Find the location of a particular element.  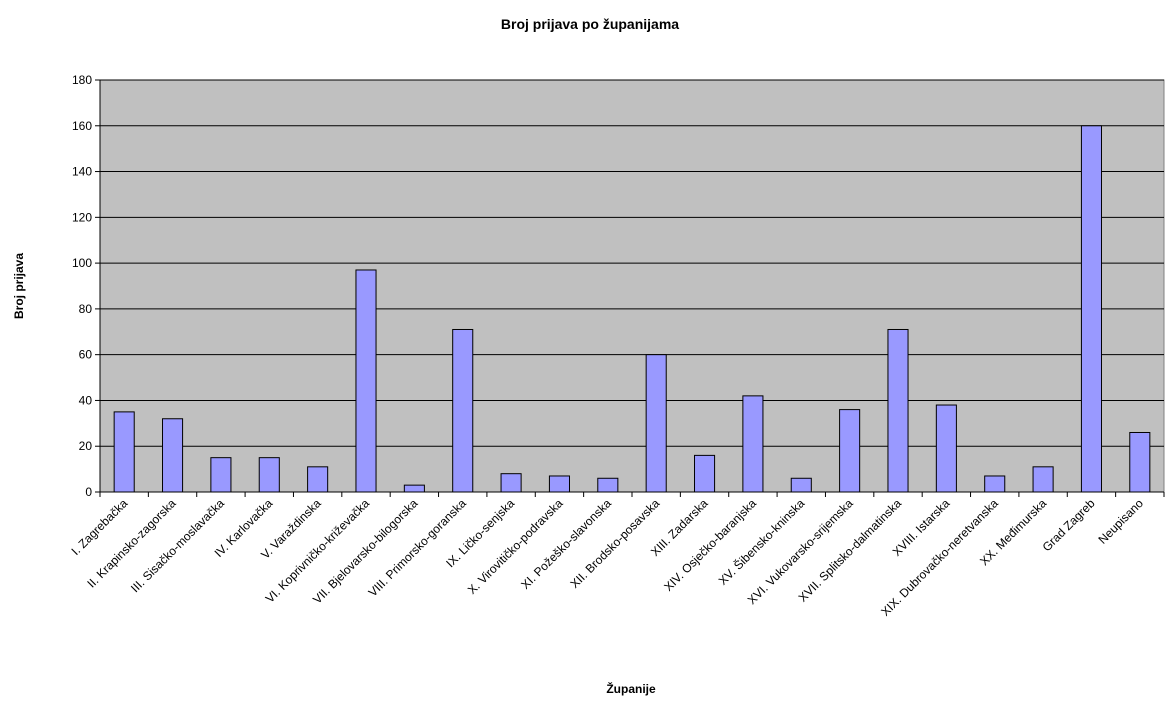

y-tick-label: 60 is located at coordinates (86, 355).